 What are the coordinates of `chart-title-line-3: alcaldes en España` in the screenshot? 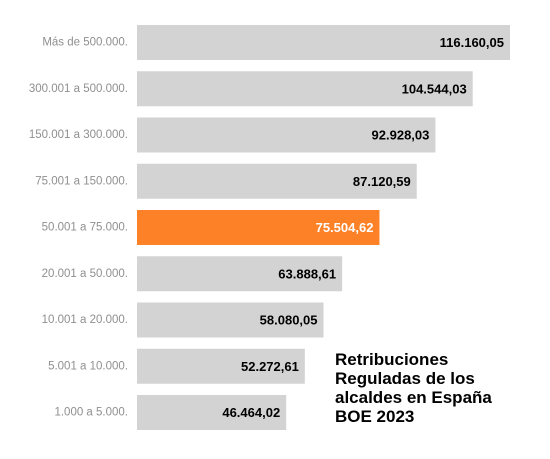 It's located at (413, 397).